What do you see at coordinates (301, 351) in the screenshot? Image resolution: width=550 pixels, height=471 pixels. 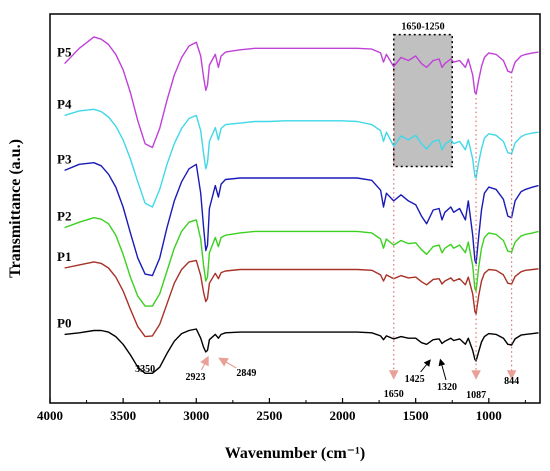 I see `series-line-p0` at bounding box center [301, 351].